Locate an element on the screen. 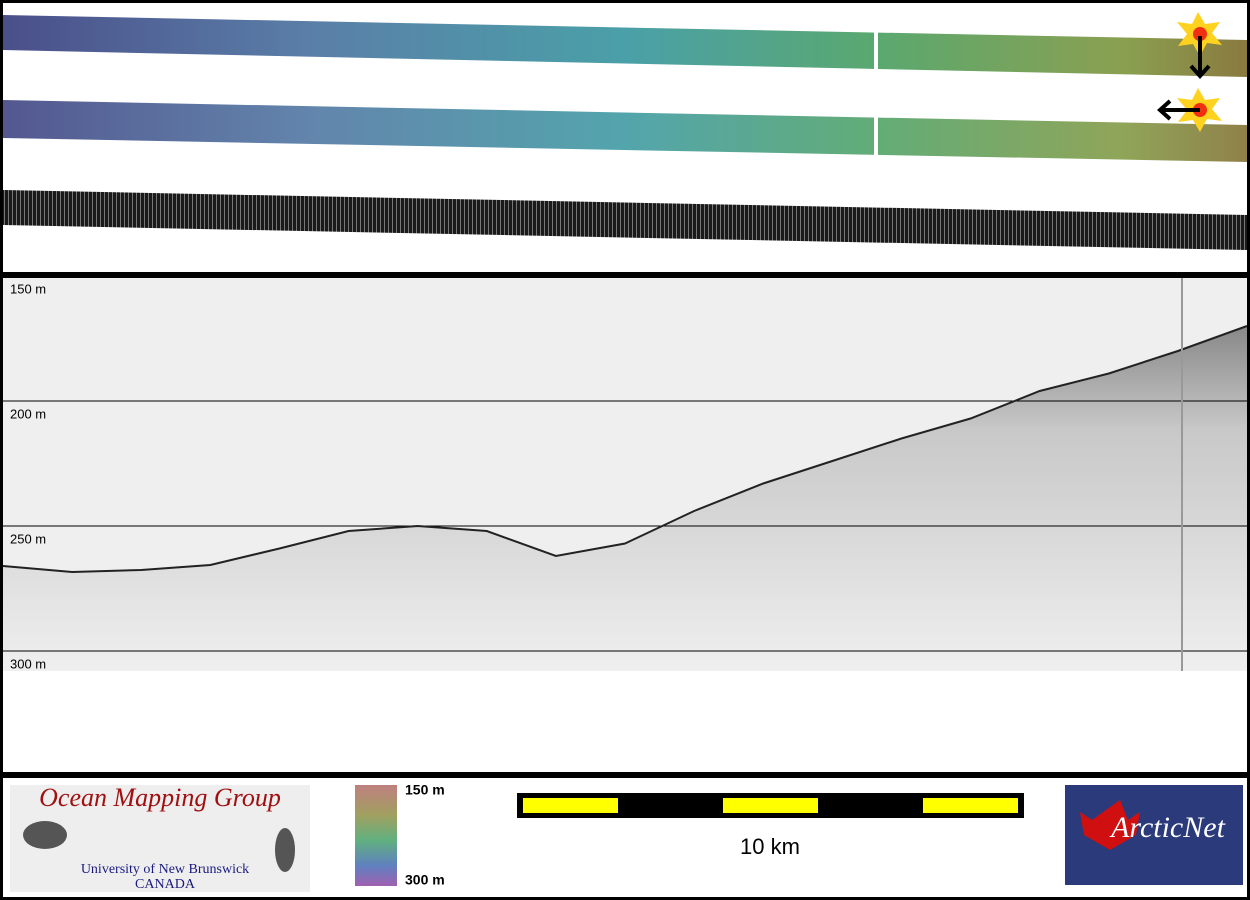 This screenshot has width=1250, height=900. depth-label: 150 m is located at coordinates (28, 288).